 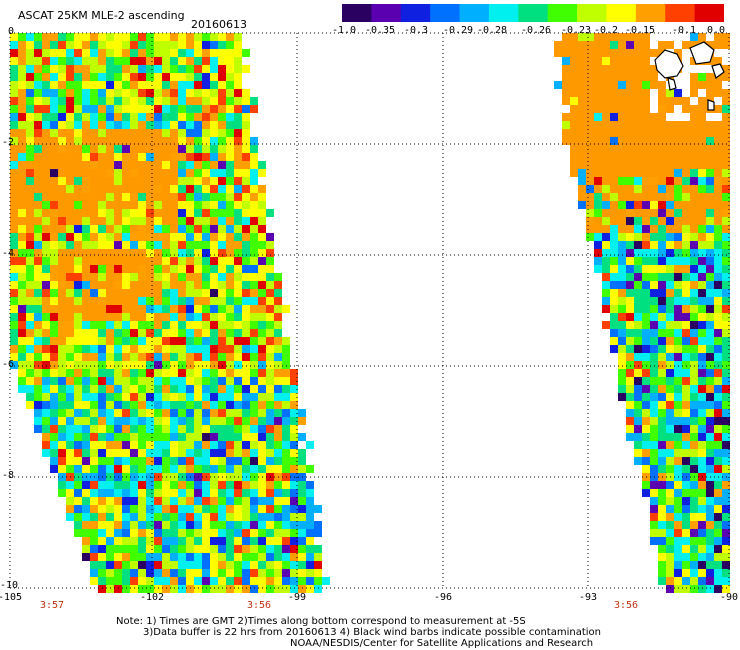 I want to click on colorbar-swatch, so click(x=357, y=13).